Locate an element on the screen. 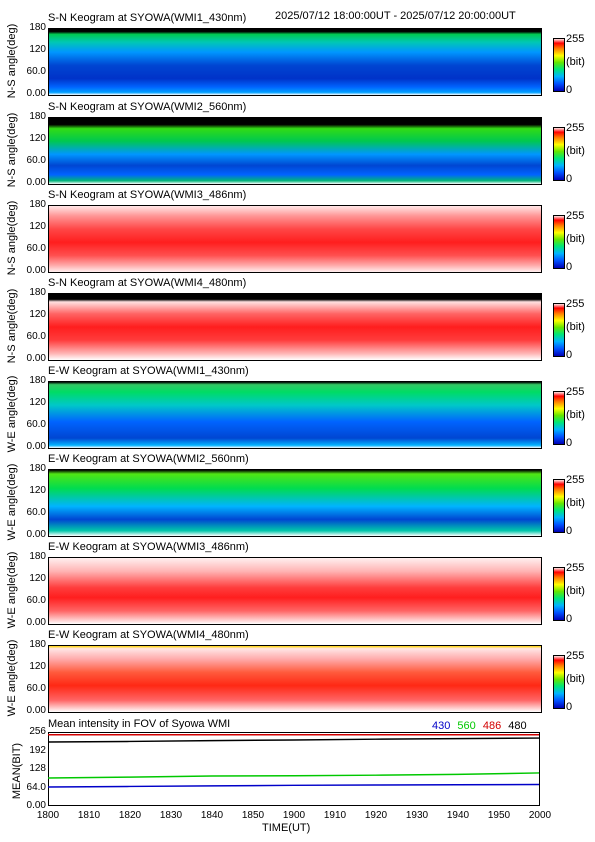 The height and width of the screenshot is (842, 595). panel-title: S-N Keogram at SYOWA(WMI3_486nm) is located at coordinates (147, 195).